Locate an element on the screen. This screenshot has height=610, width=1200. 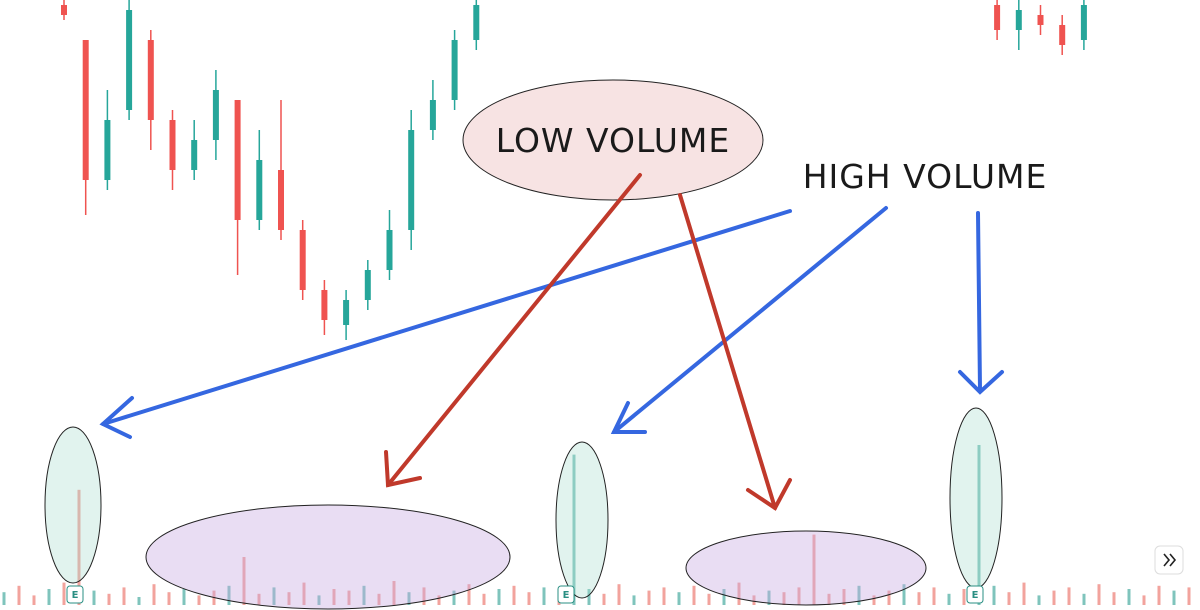
annotation-label: HIGH VOLUME is located at coordinates (925, 176).